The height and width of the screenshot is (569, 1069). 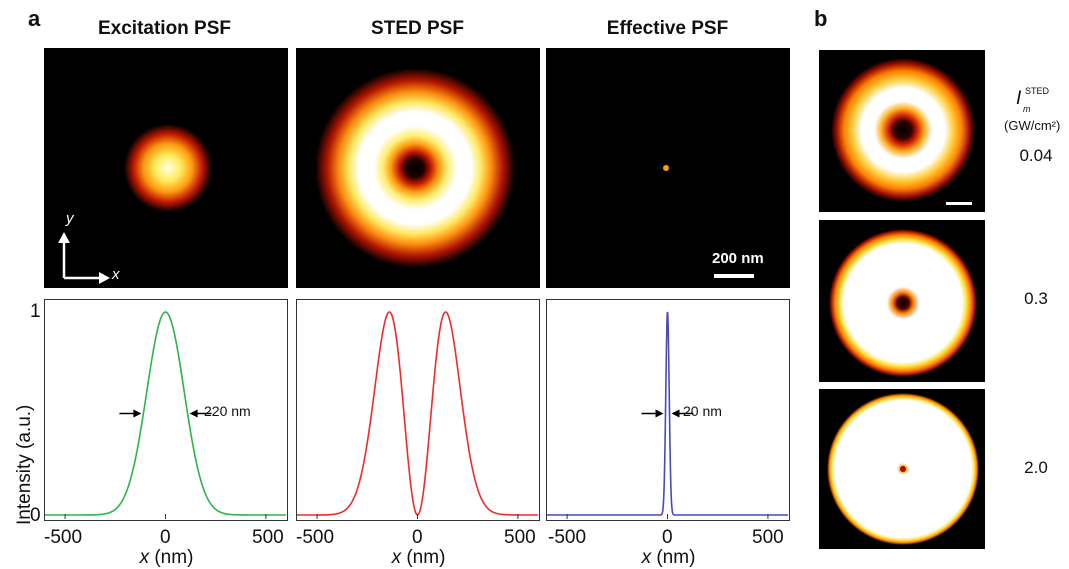 I want to click on sted-image-20-svg, so click(x=902, y=469).